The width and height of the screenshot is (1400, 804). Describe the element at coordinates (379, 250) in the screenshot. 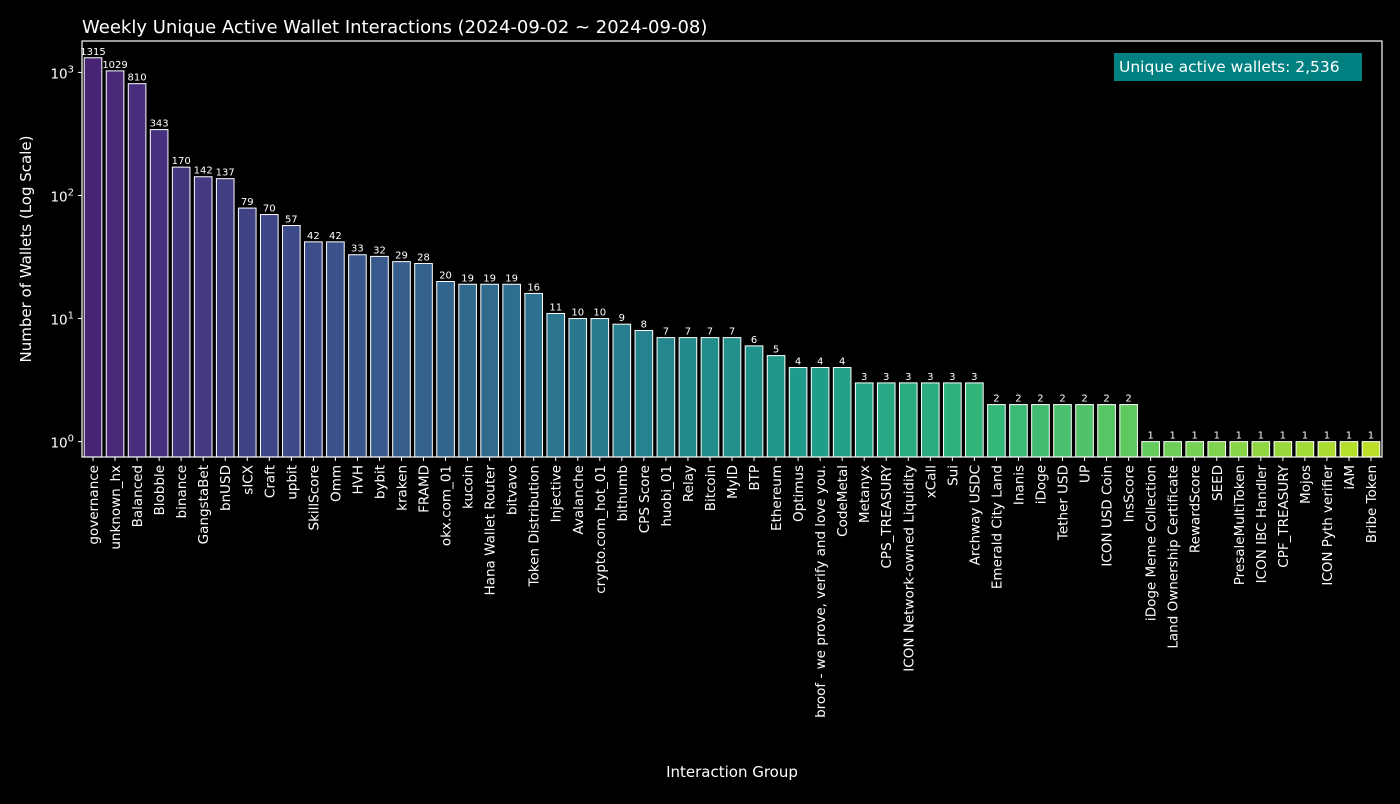

I see `data-label-bybit: 32` at that location.